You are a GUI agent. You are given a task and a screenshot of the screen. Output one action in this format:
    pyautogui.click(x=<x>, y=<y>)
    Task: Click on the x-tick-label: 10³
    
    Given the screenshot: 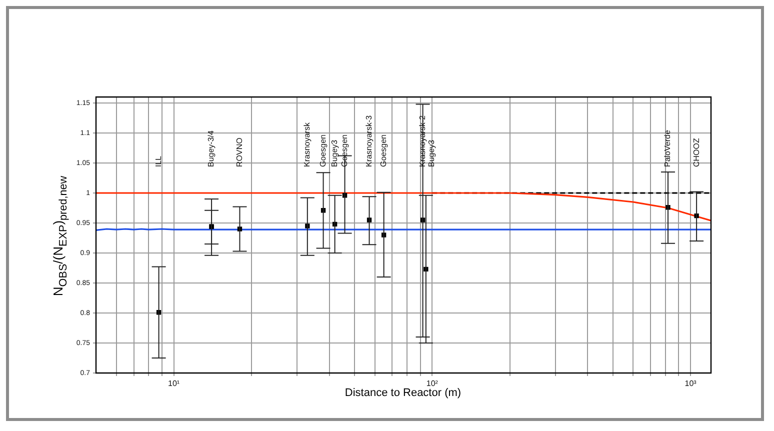 What is the action you would take?
    pyautogui.click(x=690, y=383)
    